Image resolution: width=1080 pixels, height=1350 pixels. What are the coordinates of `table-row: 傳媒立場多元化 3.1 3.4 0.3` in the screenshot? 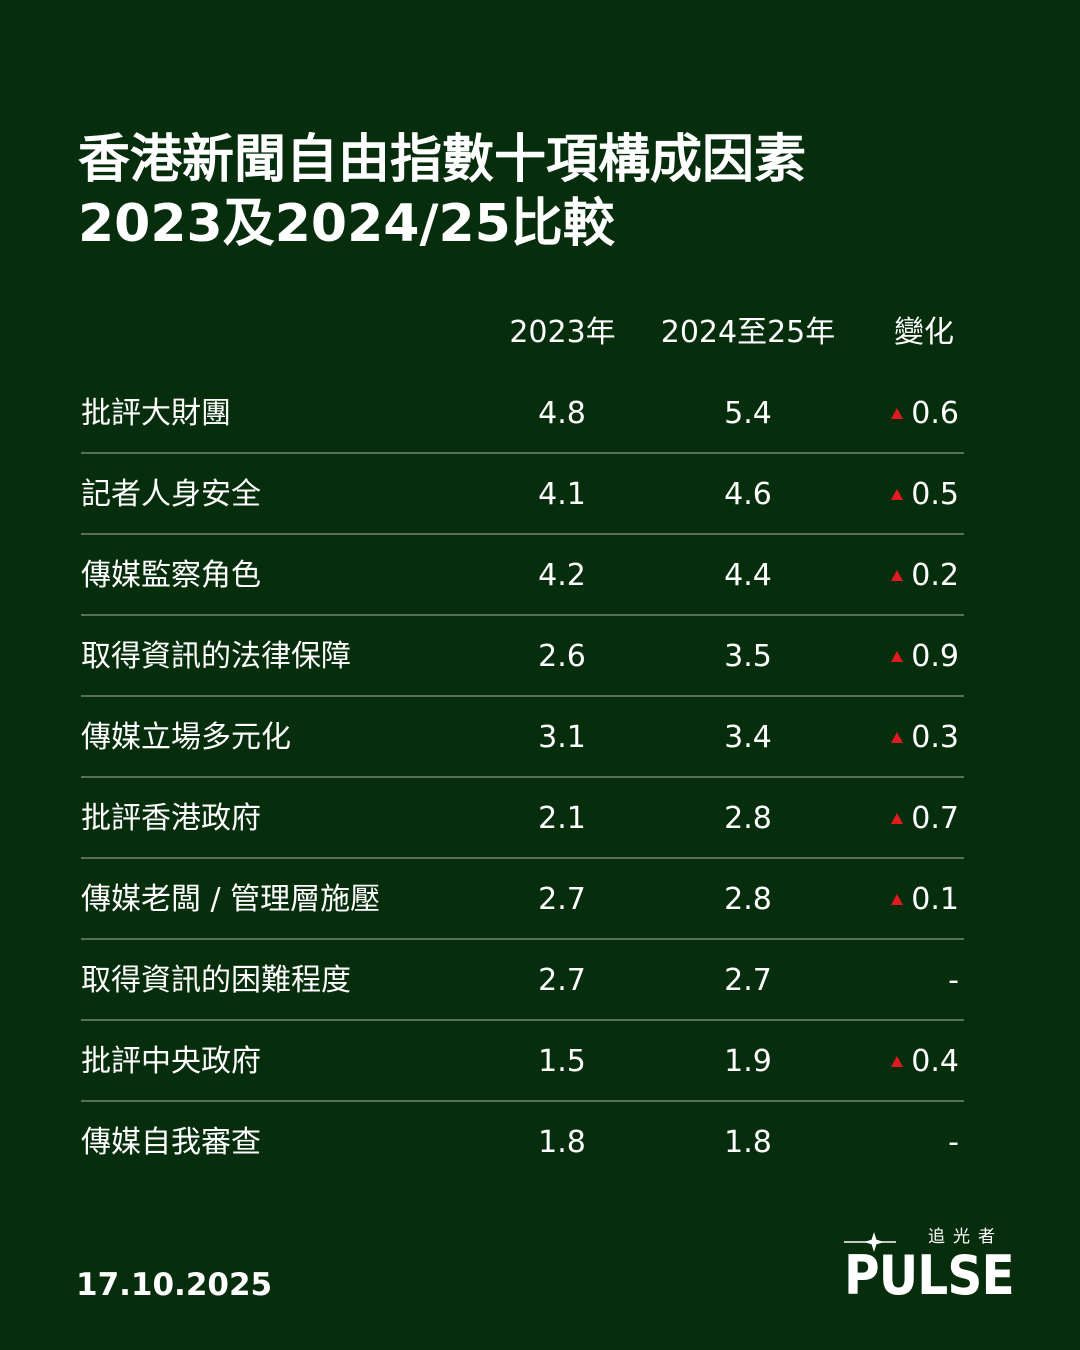 It's located at (522, 737).